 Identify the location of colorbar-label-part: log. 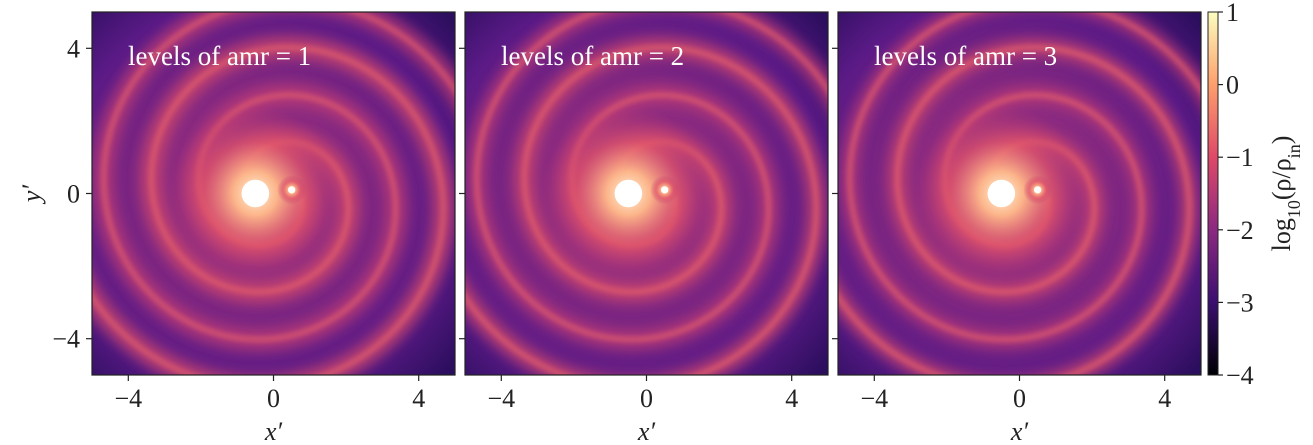
(1281, 234).